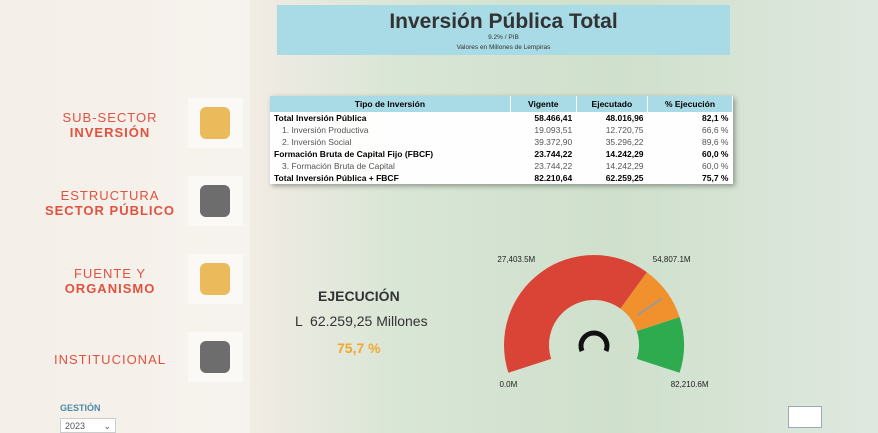 The height and width of the screenshot is (433, 878). I want to click on table-cell: Total Inversión Pública + FBCF, so click(336, 178).